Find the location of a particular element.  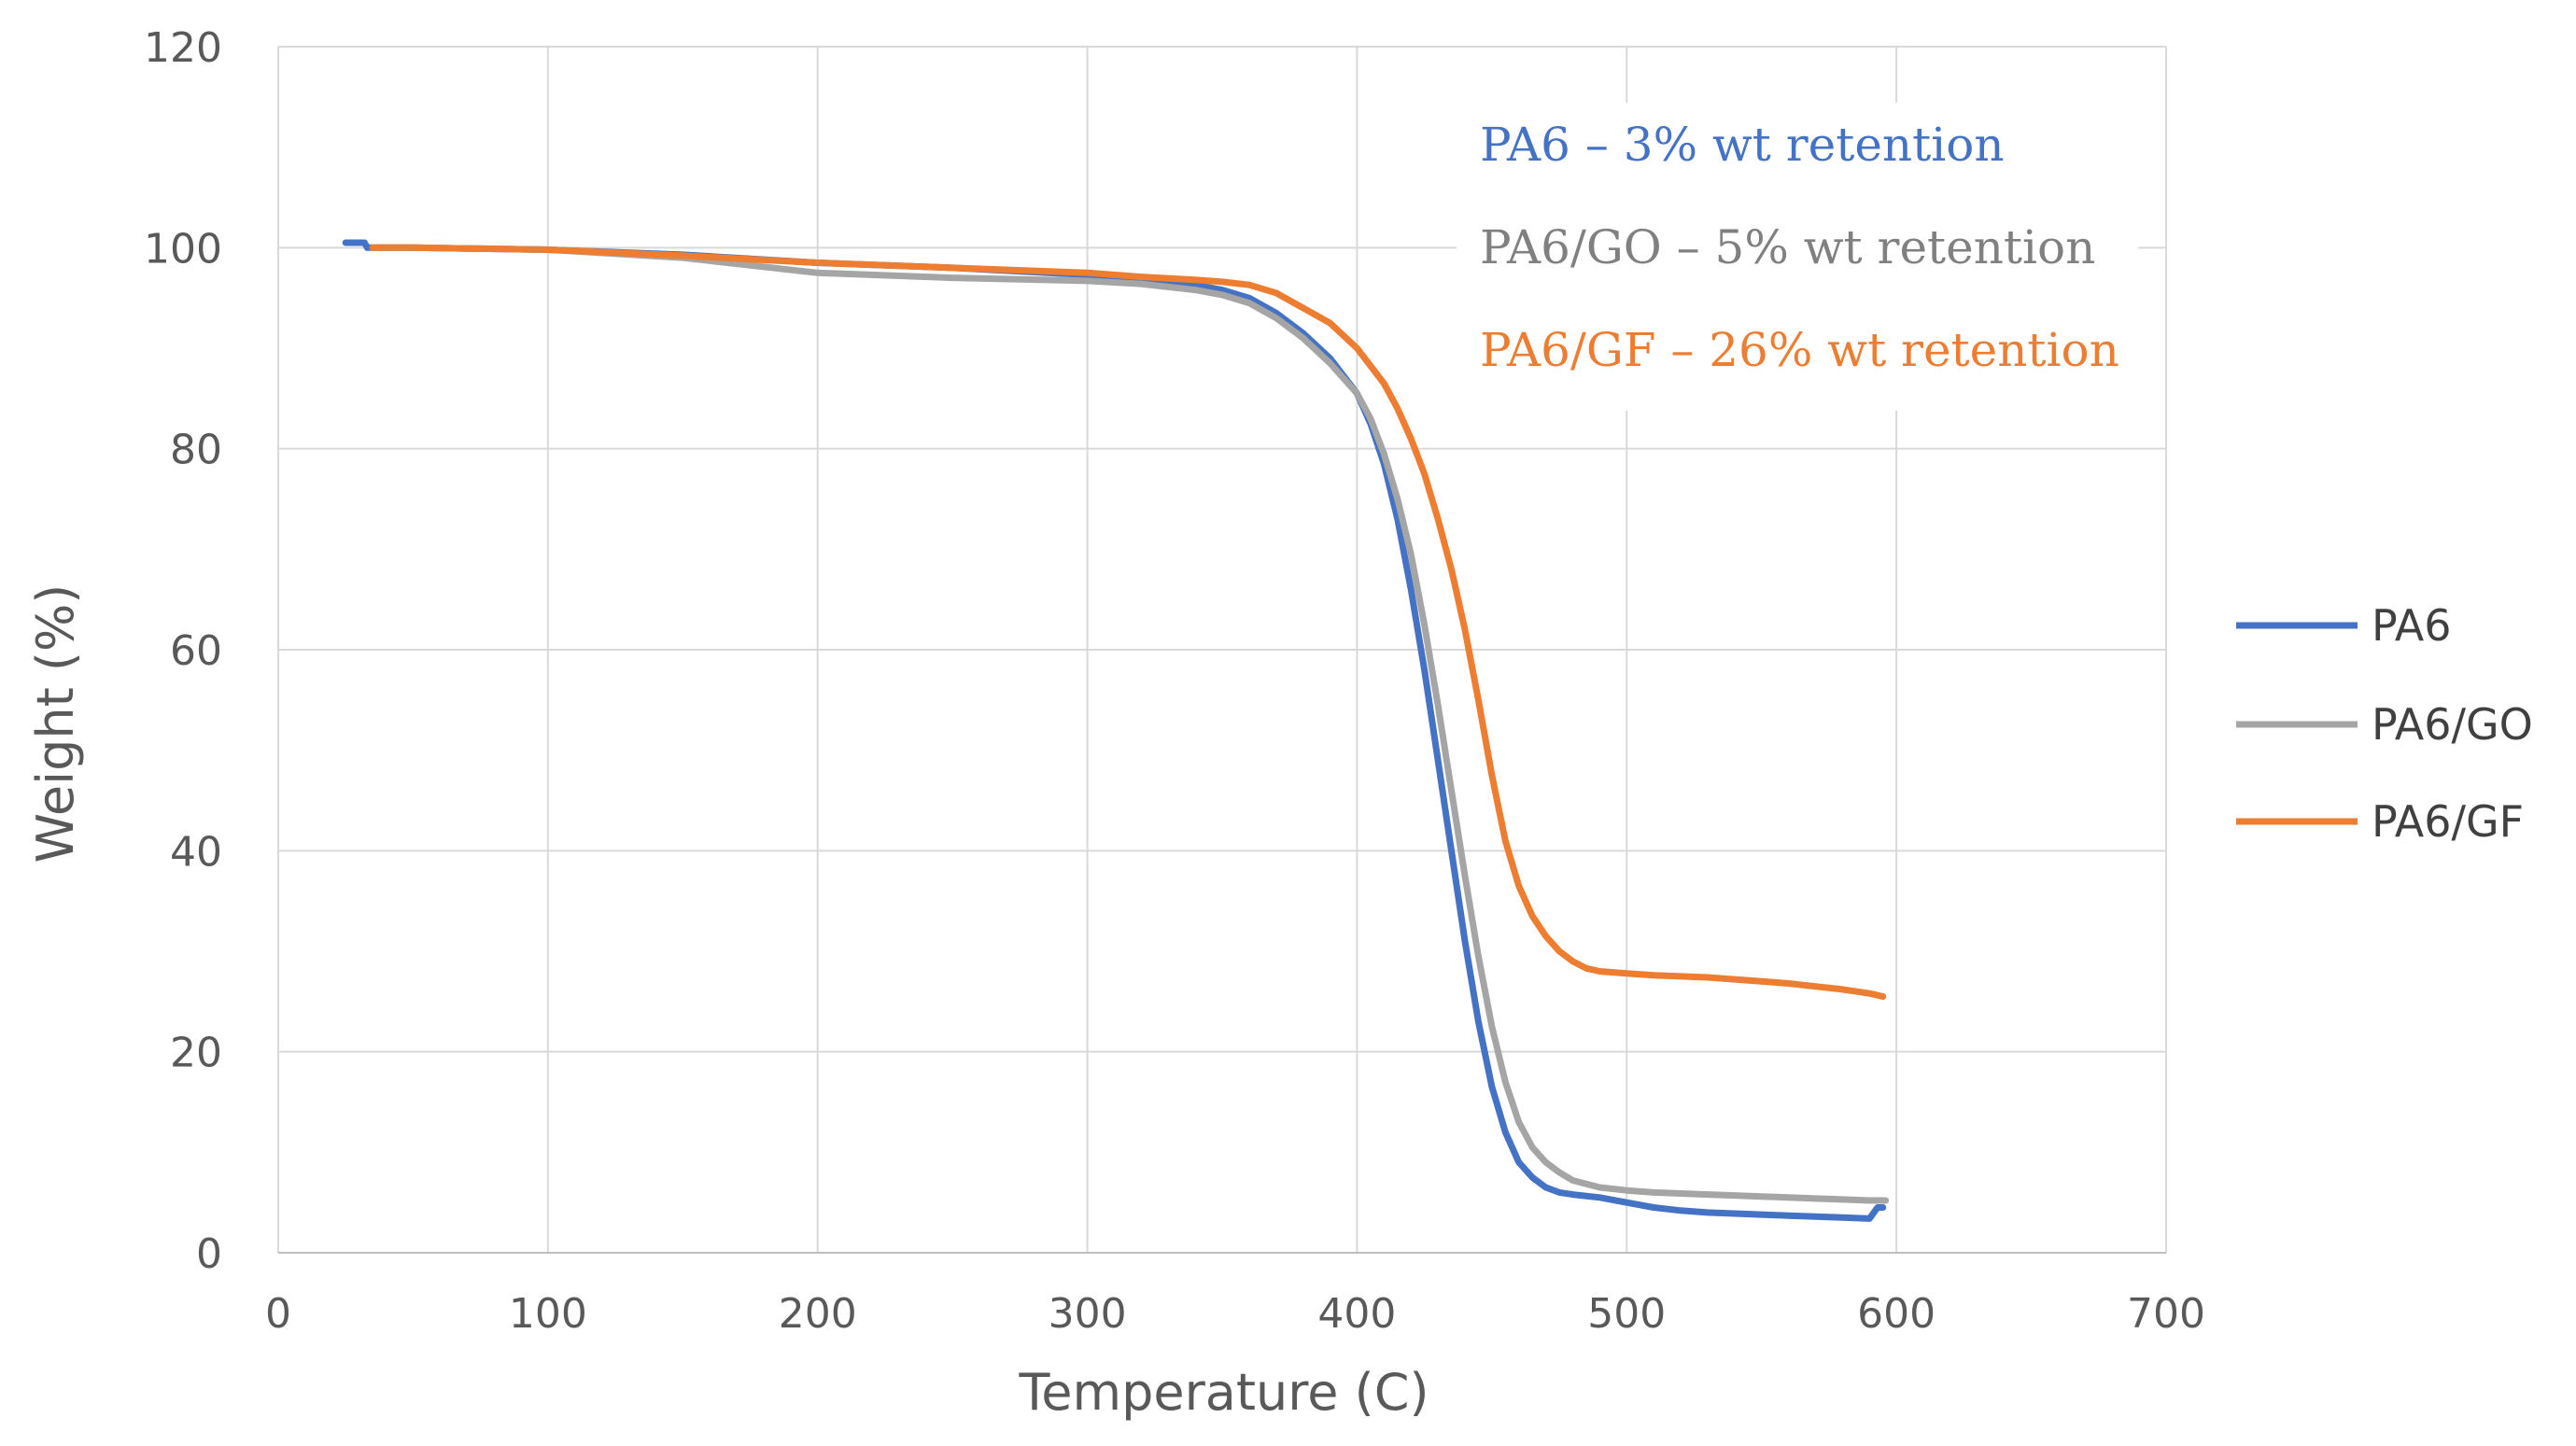

y-tick-label: 20 is located at coordinates (196, 1053).